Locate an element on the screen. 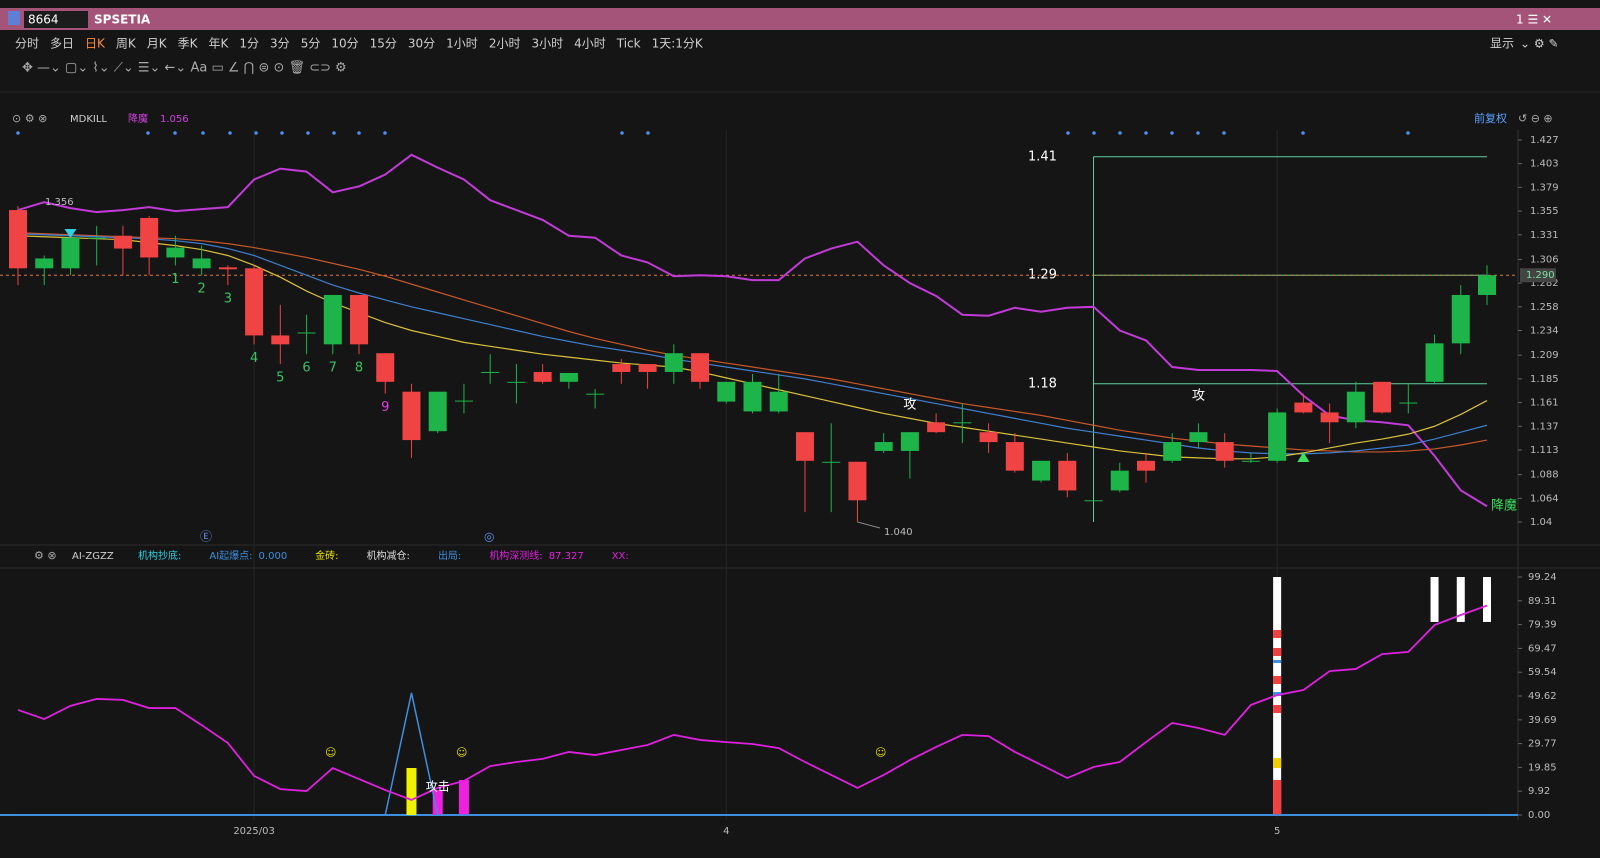  period-tab: 季K is located at coordinates (188, 44).